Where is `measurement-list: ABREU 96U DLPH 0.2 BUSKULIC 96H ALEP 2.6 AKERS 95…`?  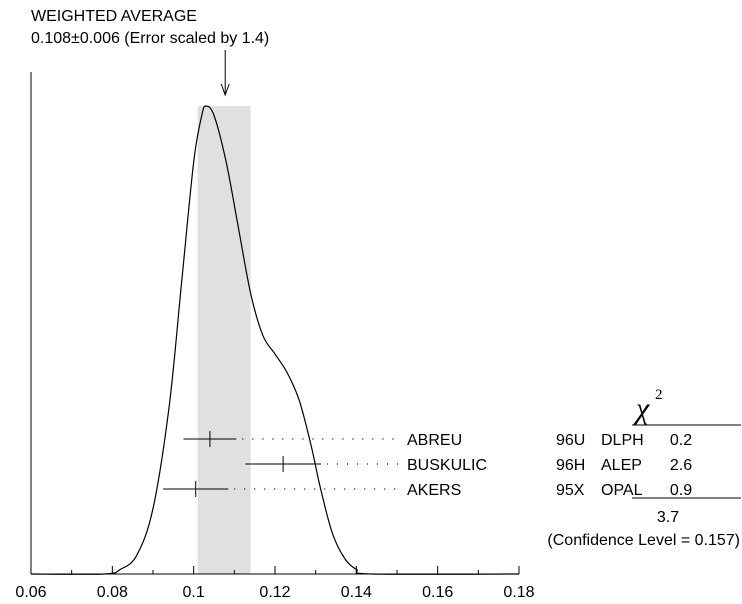 measurement-list: ABREU 96U DLPH 0.2 BUSKULIC 96H ALEP 2.6 AKERS 95… is located at coordinates (427, 465).